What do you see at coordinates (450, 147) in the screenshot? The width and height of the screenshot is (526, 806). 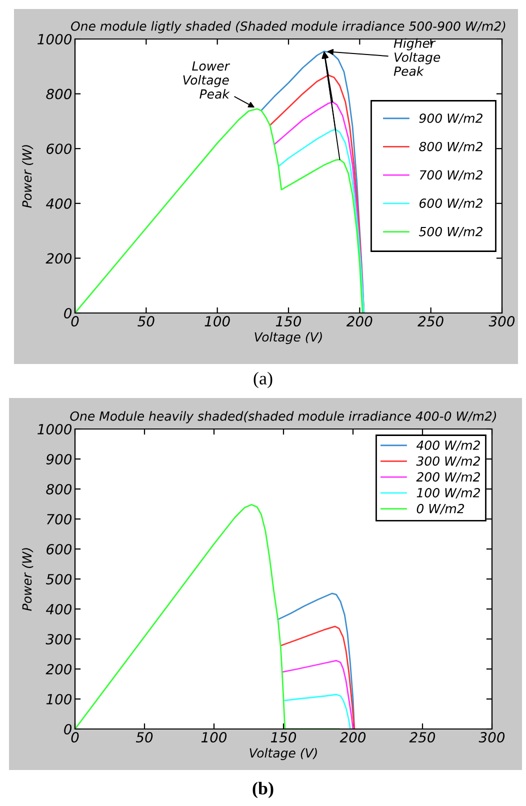 I see `legend-label: 800 W/m2` at bounding box center [450, 147].